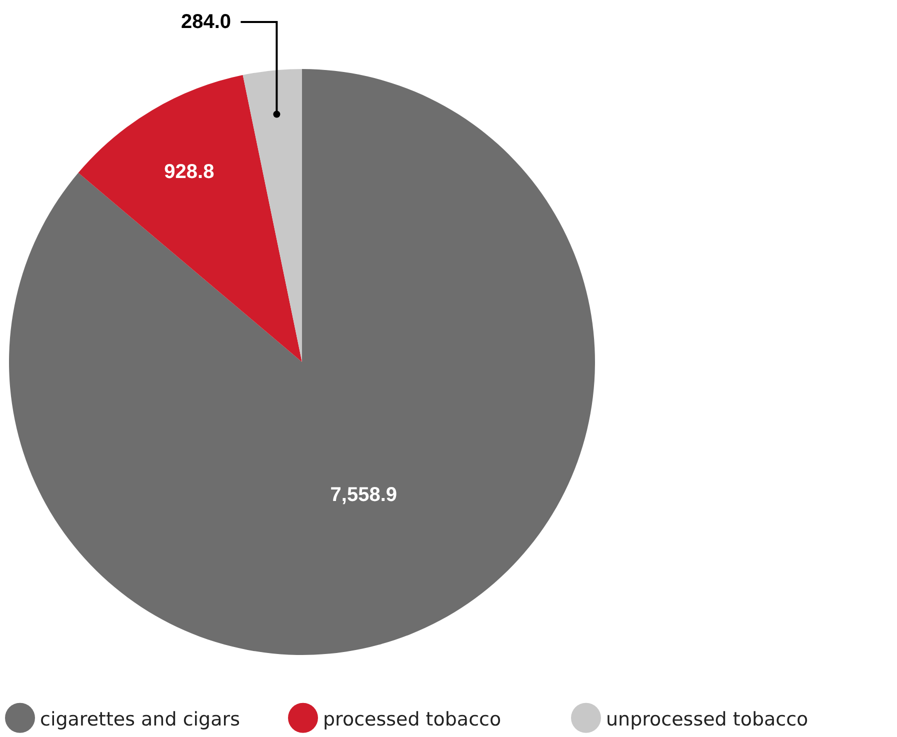  What do you see at coordinates (189, 172) in the screenshot?
I see `data-label: 928.8` at bounding box center [189, 172].